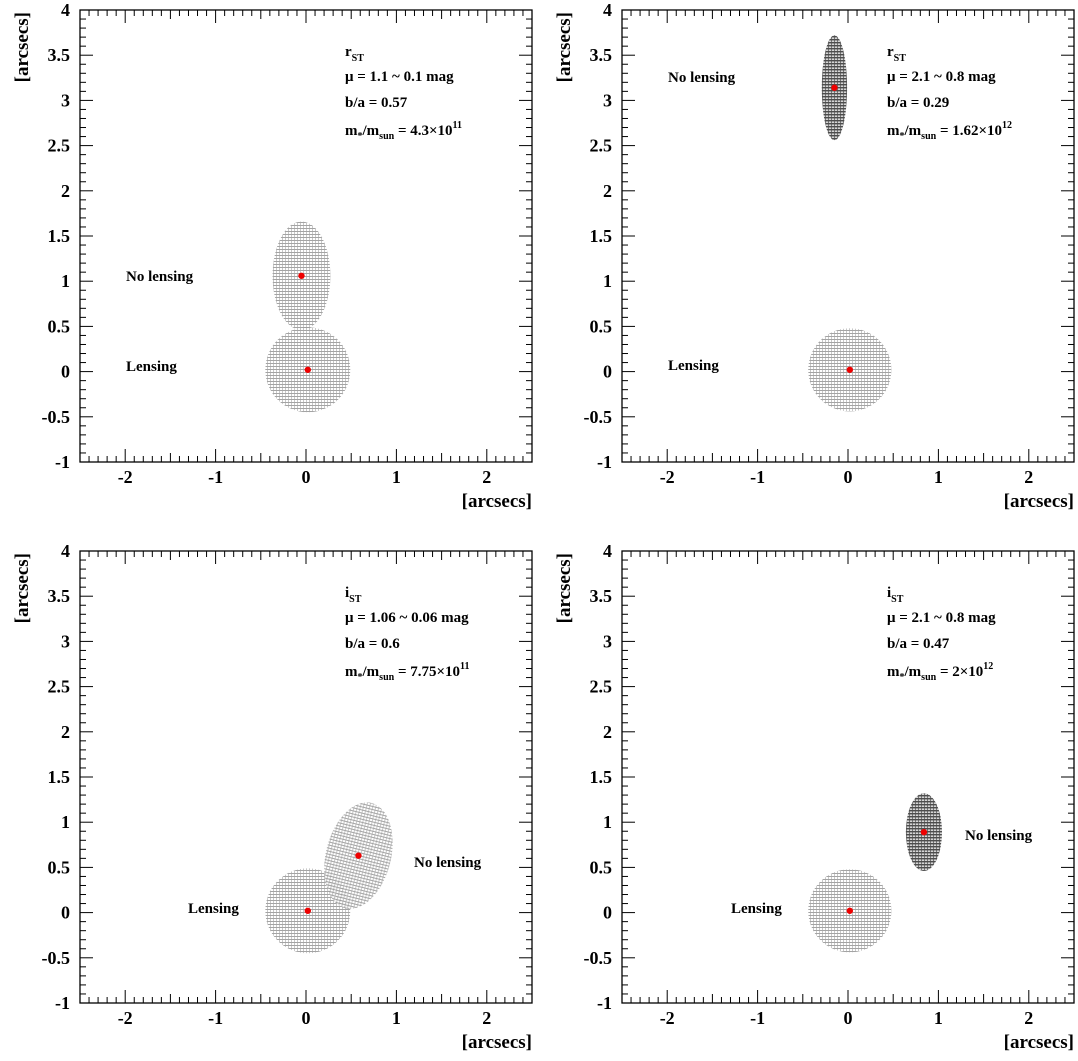  What do you see at coordinates (407, 618) in the screenshot?
I see `magnification-label: μ = 1.06 ~ 0.06 mag` at bounding box center [407, 618].